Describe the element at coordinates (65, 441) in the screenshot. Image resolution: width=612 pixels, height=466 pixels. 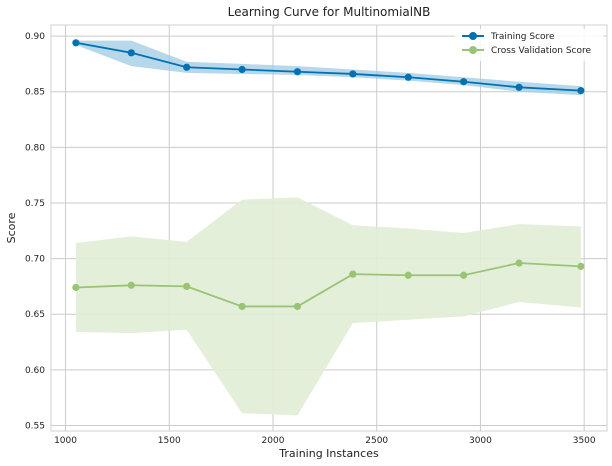
I see `x-tick-label: 1000` at that location.